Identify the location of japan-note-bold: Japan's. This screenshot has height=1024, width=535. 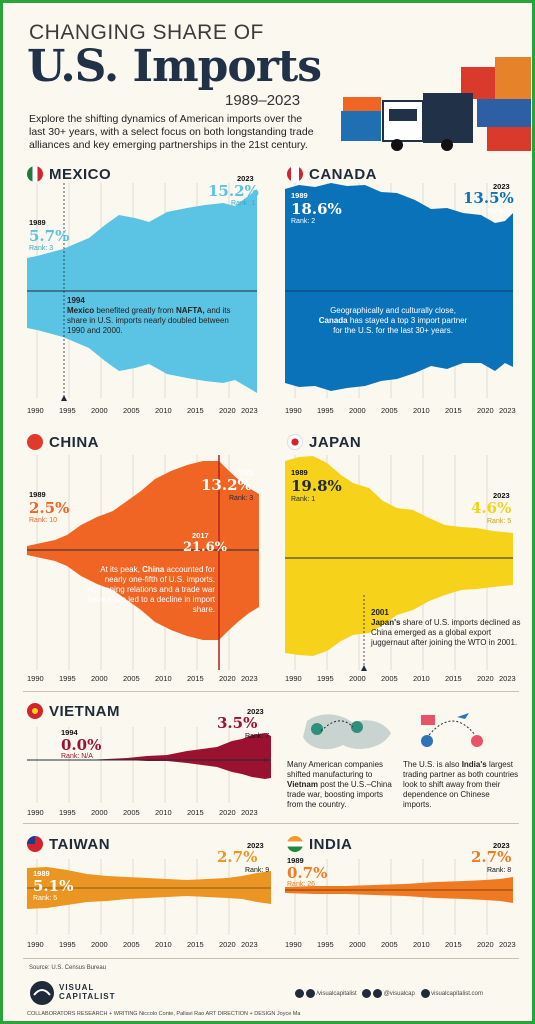
(386, 622).